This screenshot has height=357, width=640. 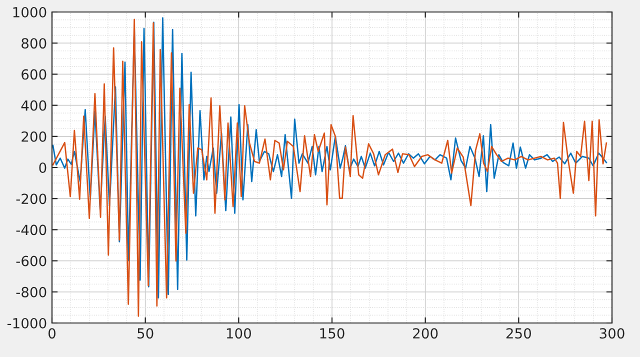 What do you see at coordinates (42, 167) in the screenshot?
I see `y-tick-label: 0` at bounding box center [42, 167].